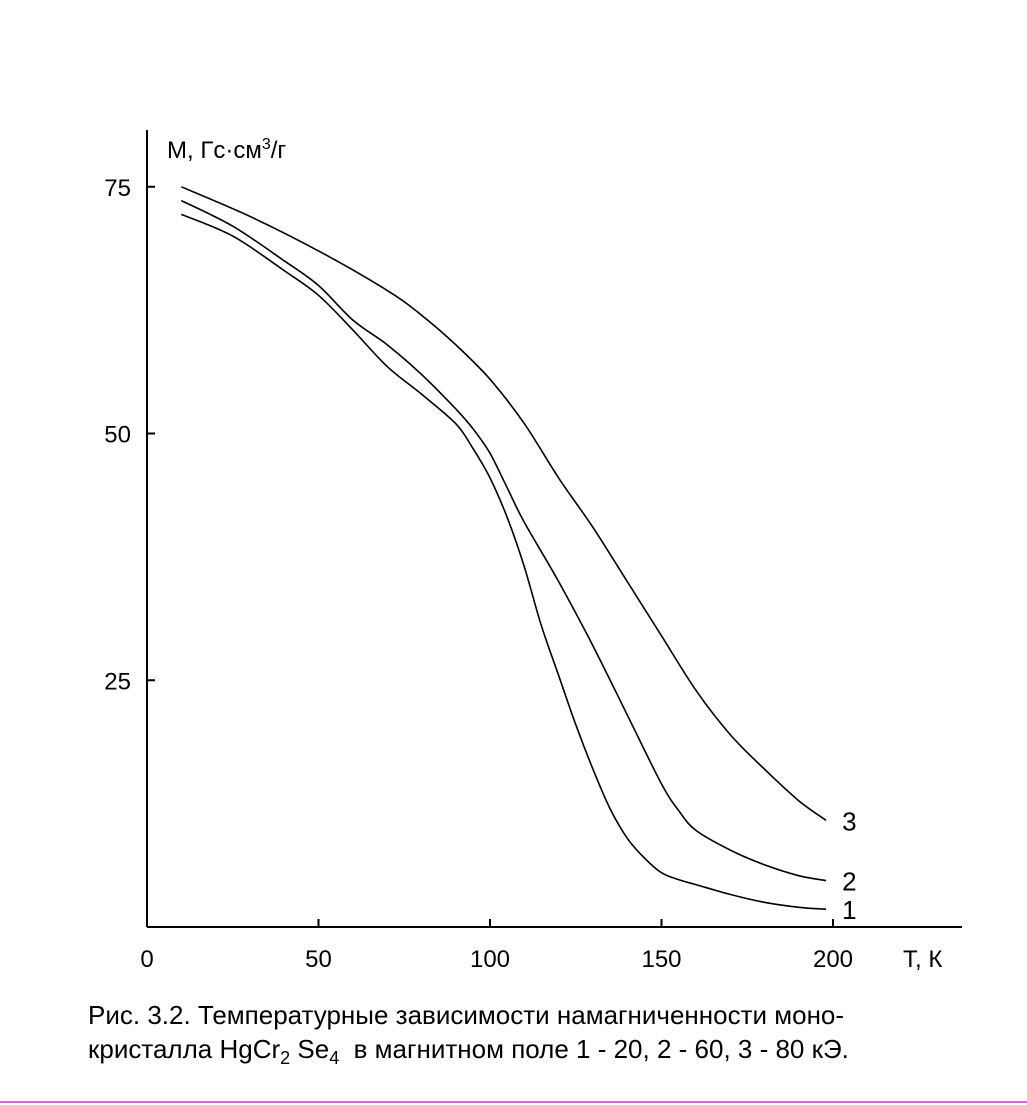 Image resolution: width=1027 pixels, height=1105 pixels. Describe the element at coordinates (285, 1058) in the screenshot. I see `caption-subscript-2: 2` at that location.